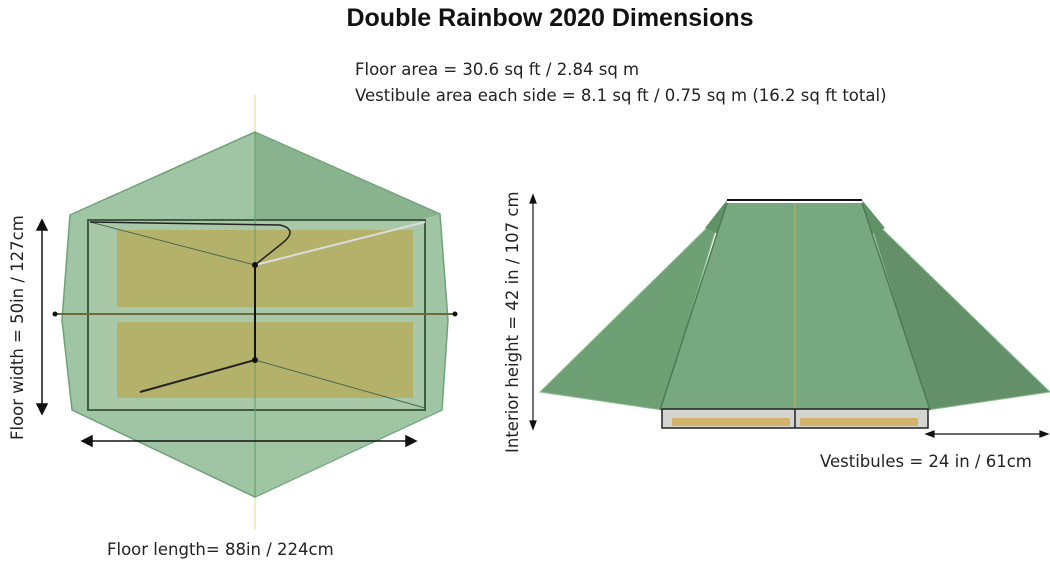 The height and width of the screenshot is (578, 1050). Describe the element at coordinates (249, 441) in the screenshot. I see `floor-length-arrow` at that location.